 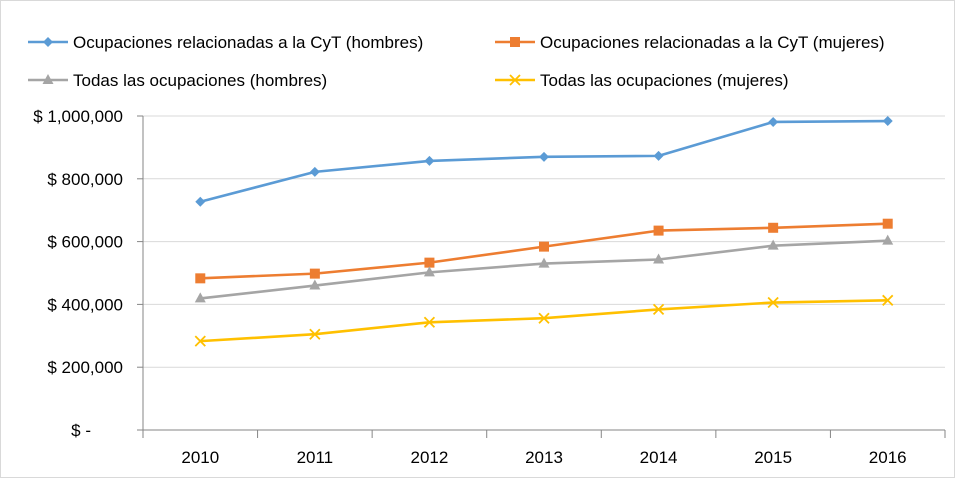 What do you see at coordinates (81, 430) in the screenshot?
I see `y-tick-label: $ -` at bounding box center [81, 430].